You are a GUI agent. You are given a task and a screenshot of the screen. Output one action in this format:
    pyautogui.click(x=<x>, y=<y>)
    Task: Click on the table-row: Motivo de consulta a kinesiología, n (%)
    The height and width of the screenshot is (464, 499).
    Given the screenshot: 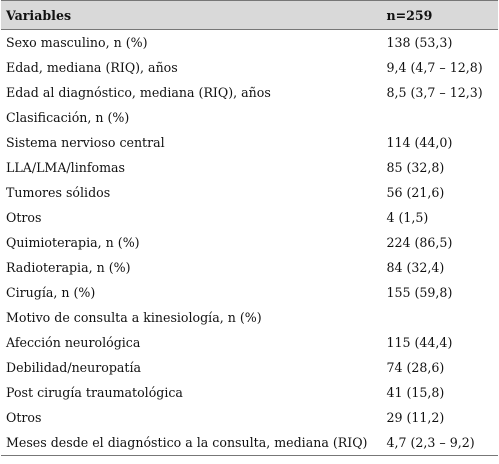 What is the action you would take?
    pyautogui.click(x=249, y=317)
    